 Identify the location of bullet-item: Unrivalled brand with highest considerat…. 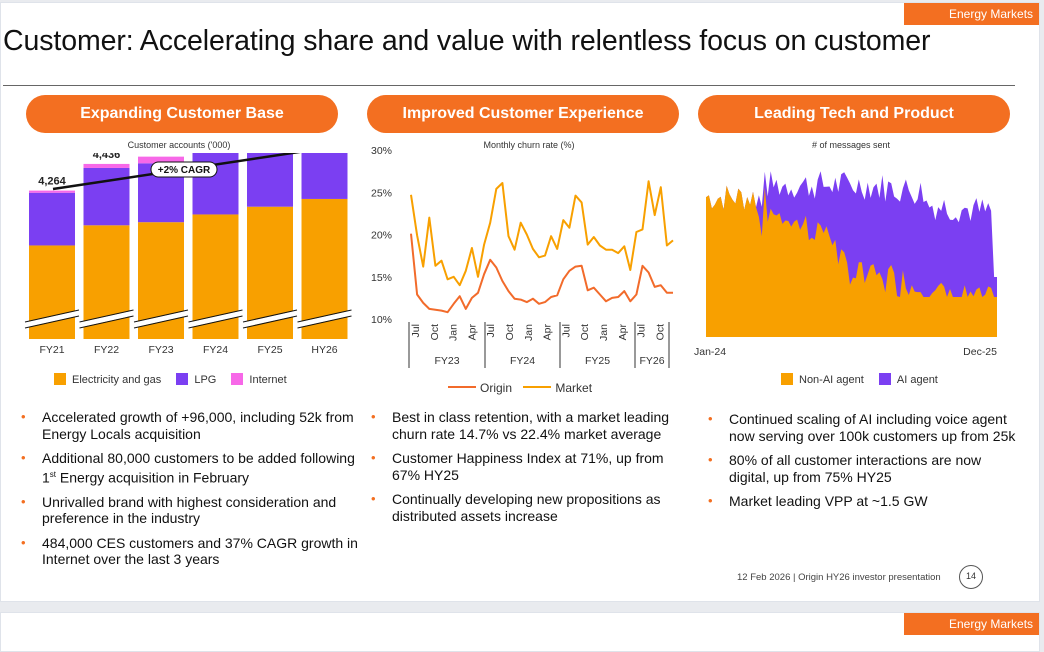
(191, 510).